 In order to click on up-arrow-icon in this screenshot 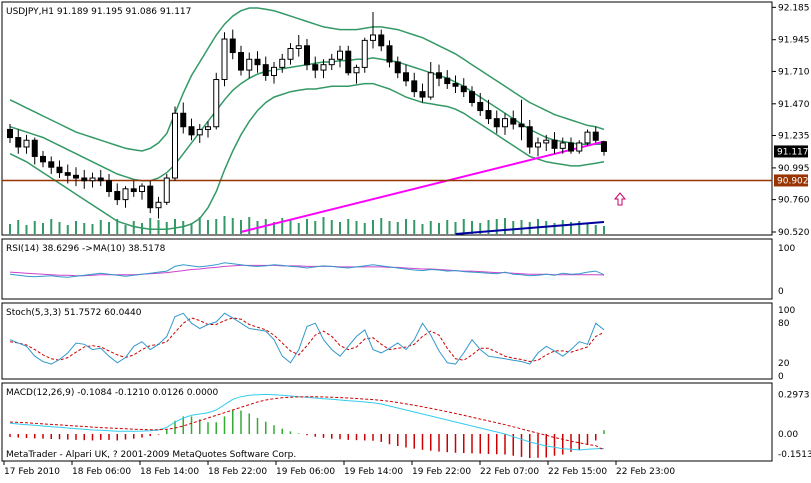, I will do `click(620, 199)`.